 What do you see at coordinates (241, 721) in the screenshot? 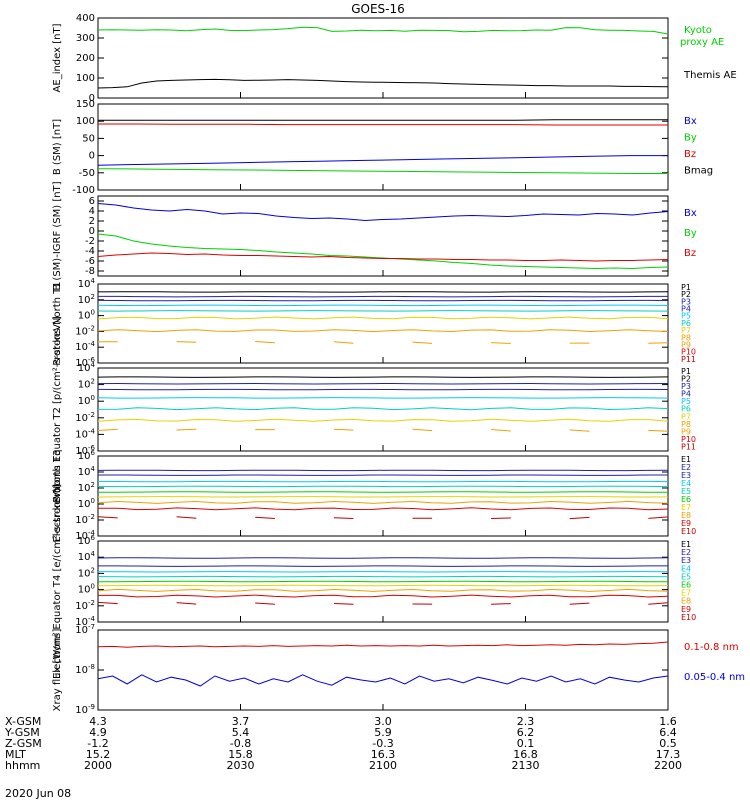
I see `ephemeris-value: 3.7` at bounding box center [241, 721].